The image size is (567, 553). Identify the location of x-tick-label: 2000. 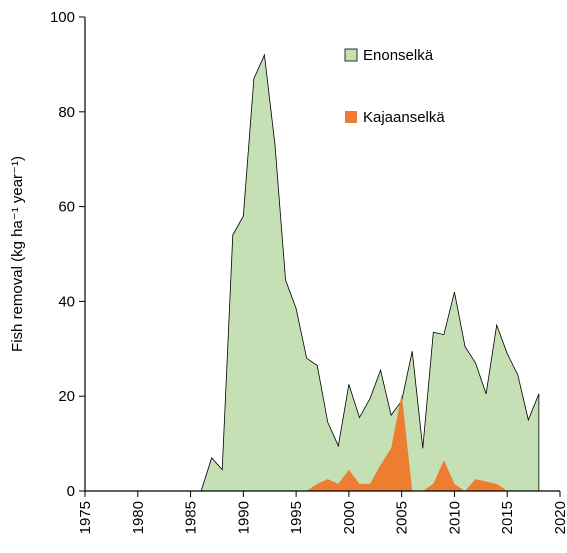
(349, 517).